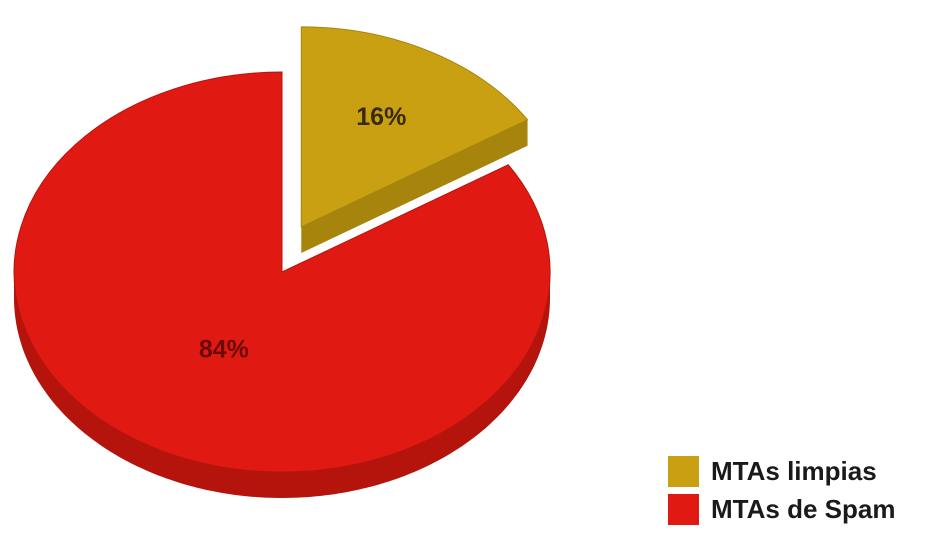 This screenshot has height=536, width=942. Describe the element at coordinates (381, 117) in the screenshot. I see `slice-value-label-limpias: 16%` at that location.